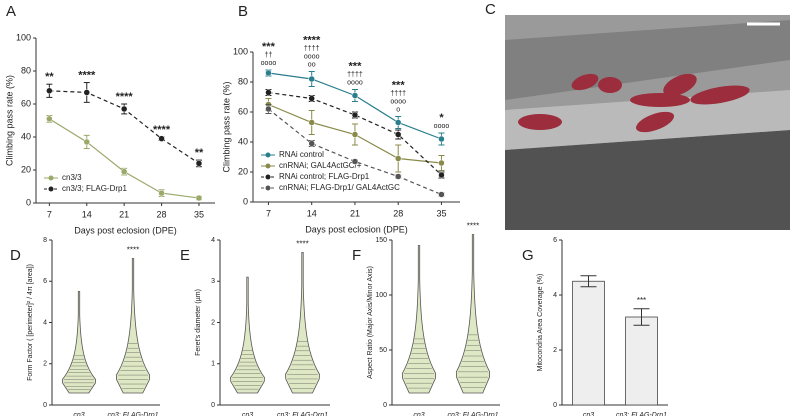 Image resolution: width=793 pixels, height=416 pixels. Describe the element at coordinates (441, 213) in the screenshot. I see `x-tick-label: 35` at that location.